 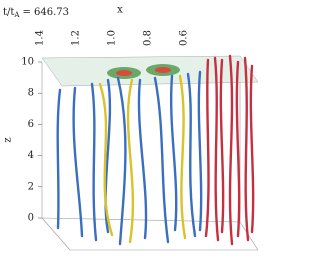 What do you see at coordinates (148, 38) in the screenshot?
I see `x-tick-label: 0.8` at bounding box center [148, 38].